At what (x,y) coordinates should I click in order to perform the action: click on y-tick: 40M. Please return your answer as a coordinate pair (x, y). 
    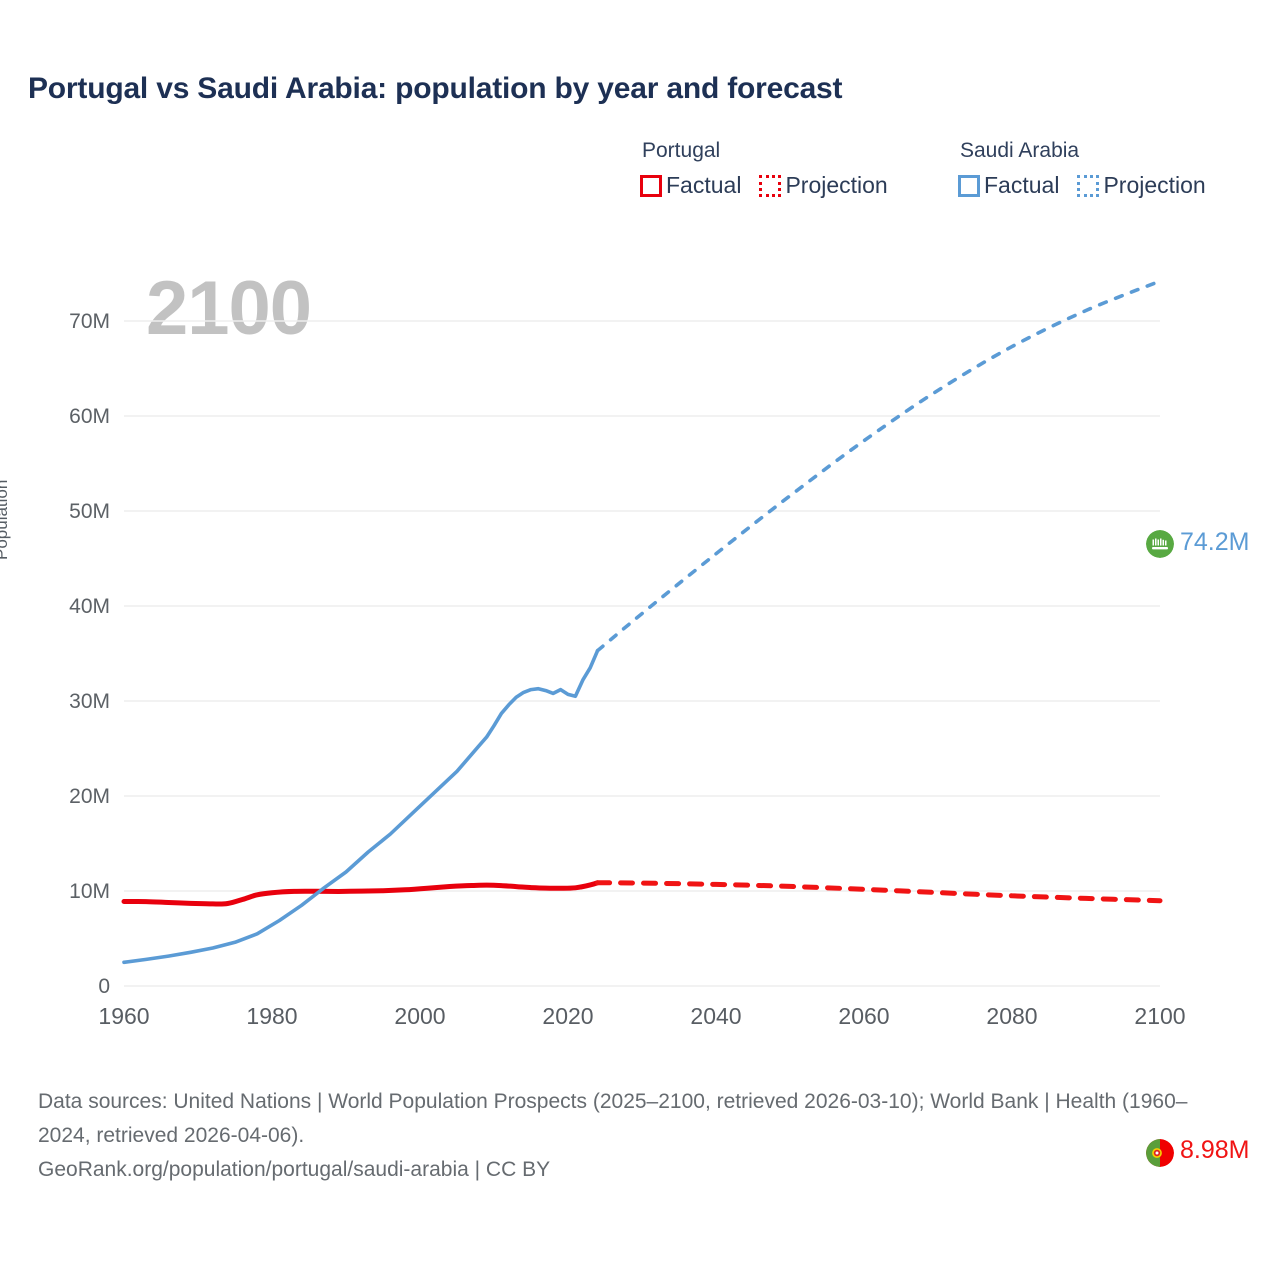
    Looking at the image, I should click on (89, 606).